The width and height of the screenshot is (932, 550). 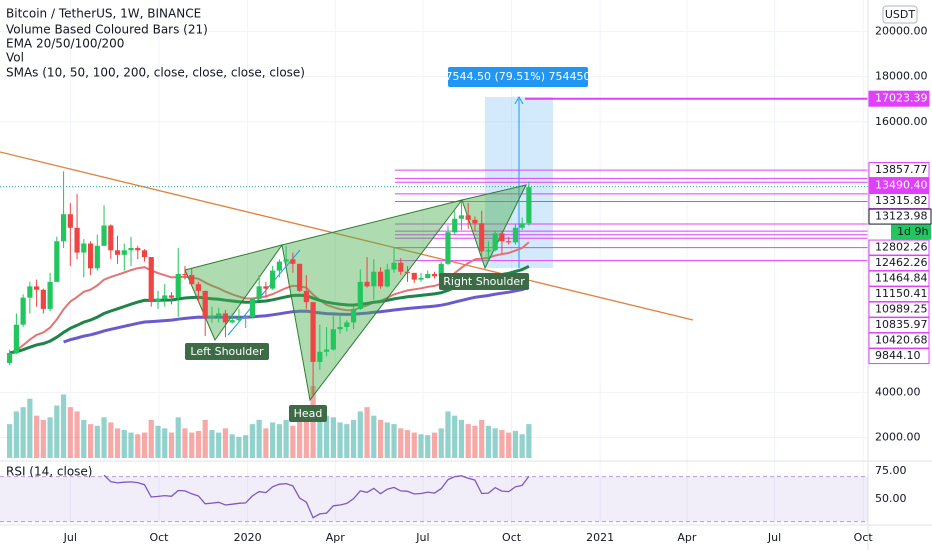 I want to click on y-tick-label: 4000.00, so click(x=898, y=391).